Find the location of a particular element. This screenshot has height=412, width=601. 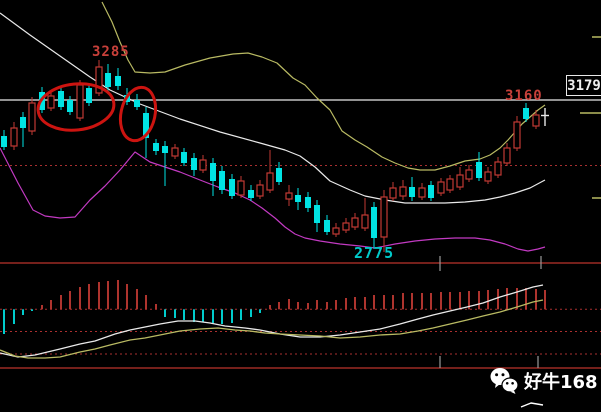

watermark: 好牛168 is located at coordinates (543, 380).